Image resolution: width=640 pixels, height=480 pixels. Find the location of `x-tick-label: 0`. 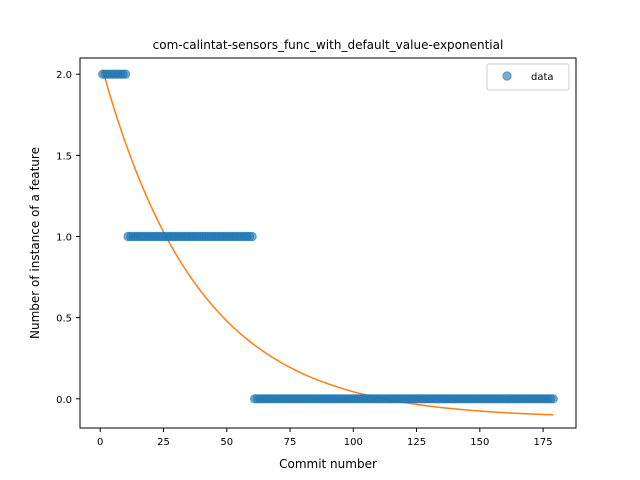

x-tick-label: 0 is located at coordinates (100, 442).